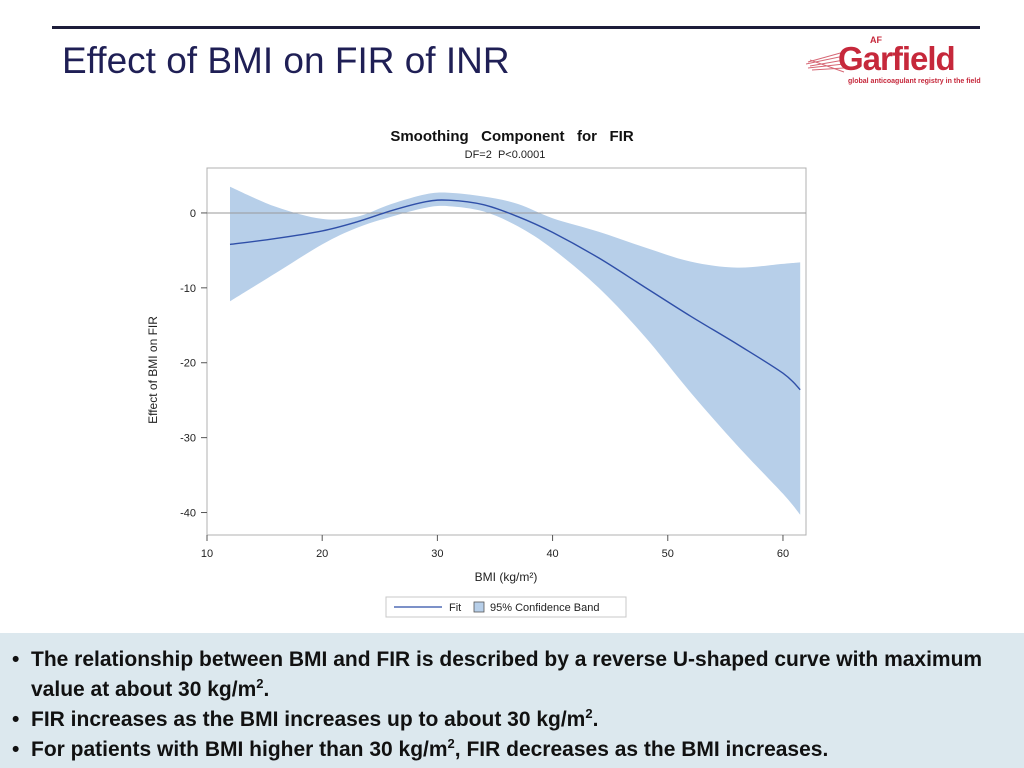 The width and height of the screenshot is (1024, 768). Describe the element at coordinates (668, 554) in the screenshot. I see `x-tick-label: 50` at that location.